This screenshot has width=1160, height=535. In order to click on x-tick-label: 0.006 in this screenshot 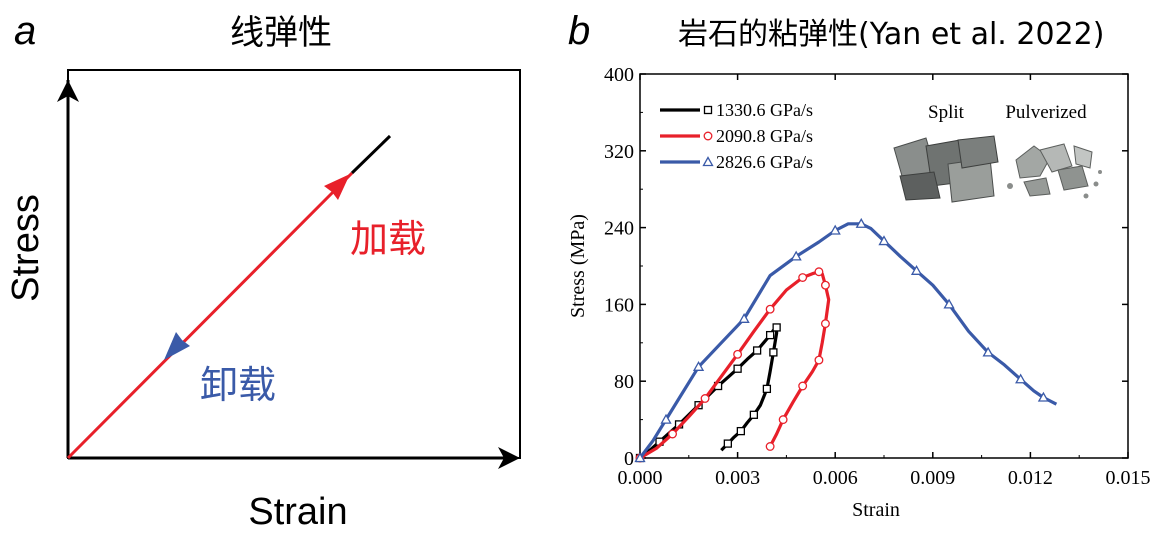, I will do `click(835, 478)`.